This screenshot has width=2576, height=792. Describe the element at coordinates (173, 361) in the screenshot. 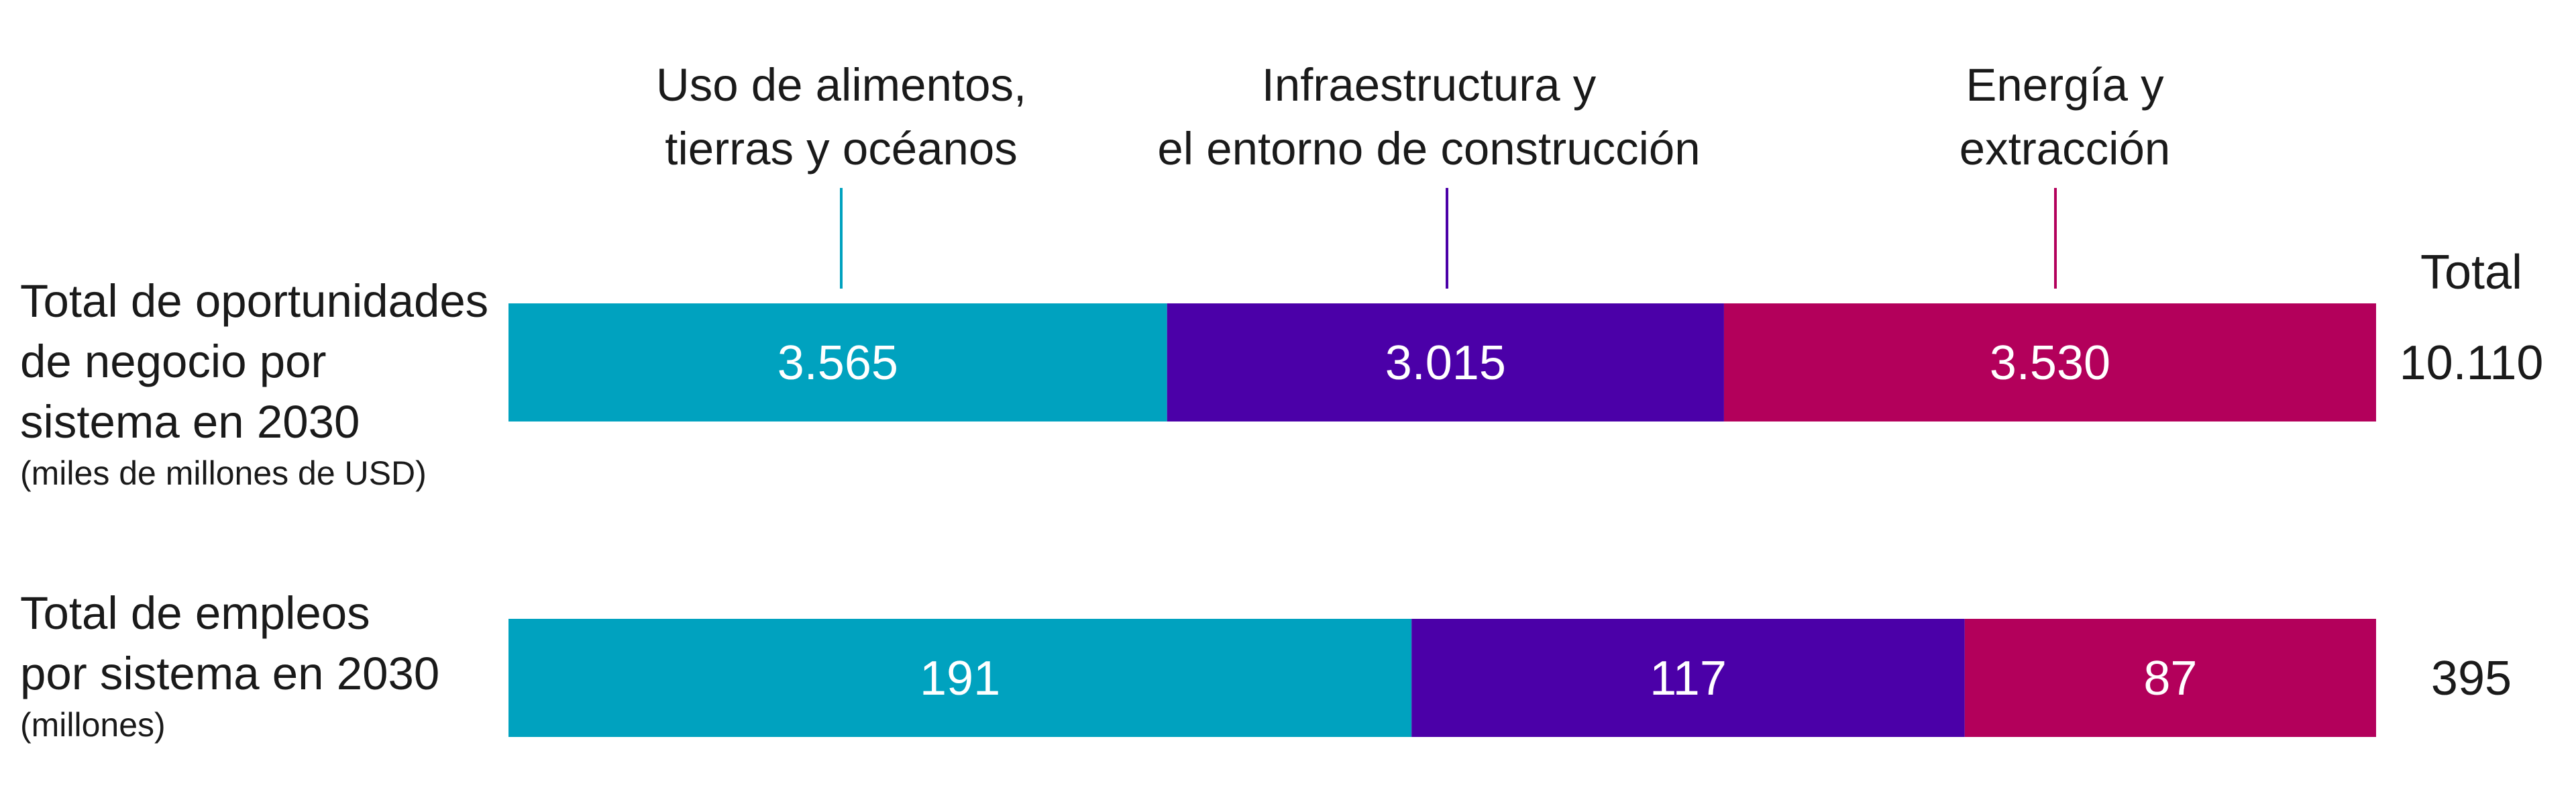

I see `row-title-business-line-2: de negocio por` at that location.